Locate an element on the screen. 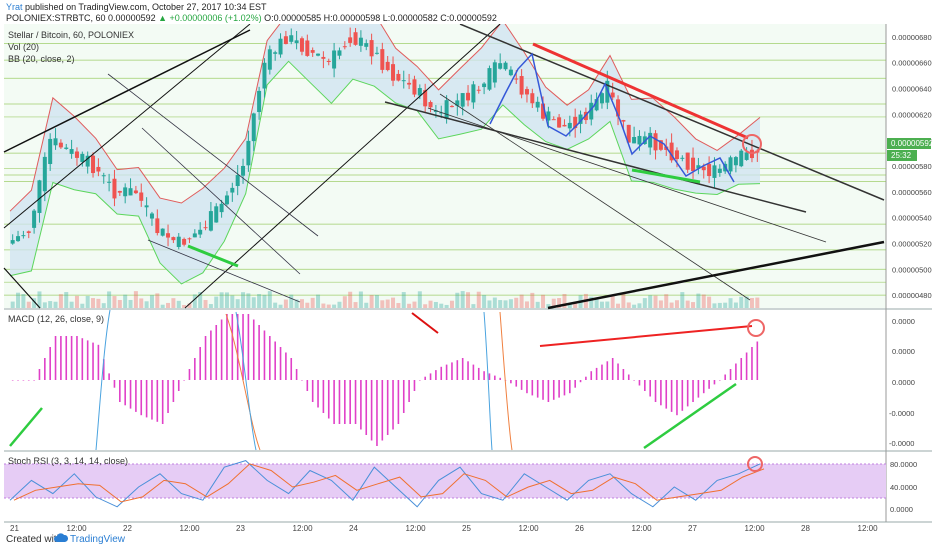 This screenshot has width=932, height=550. legend-bb: BB (20, close, 2) is located at coordinates (41, 59).